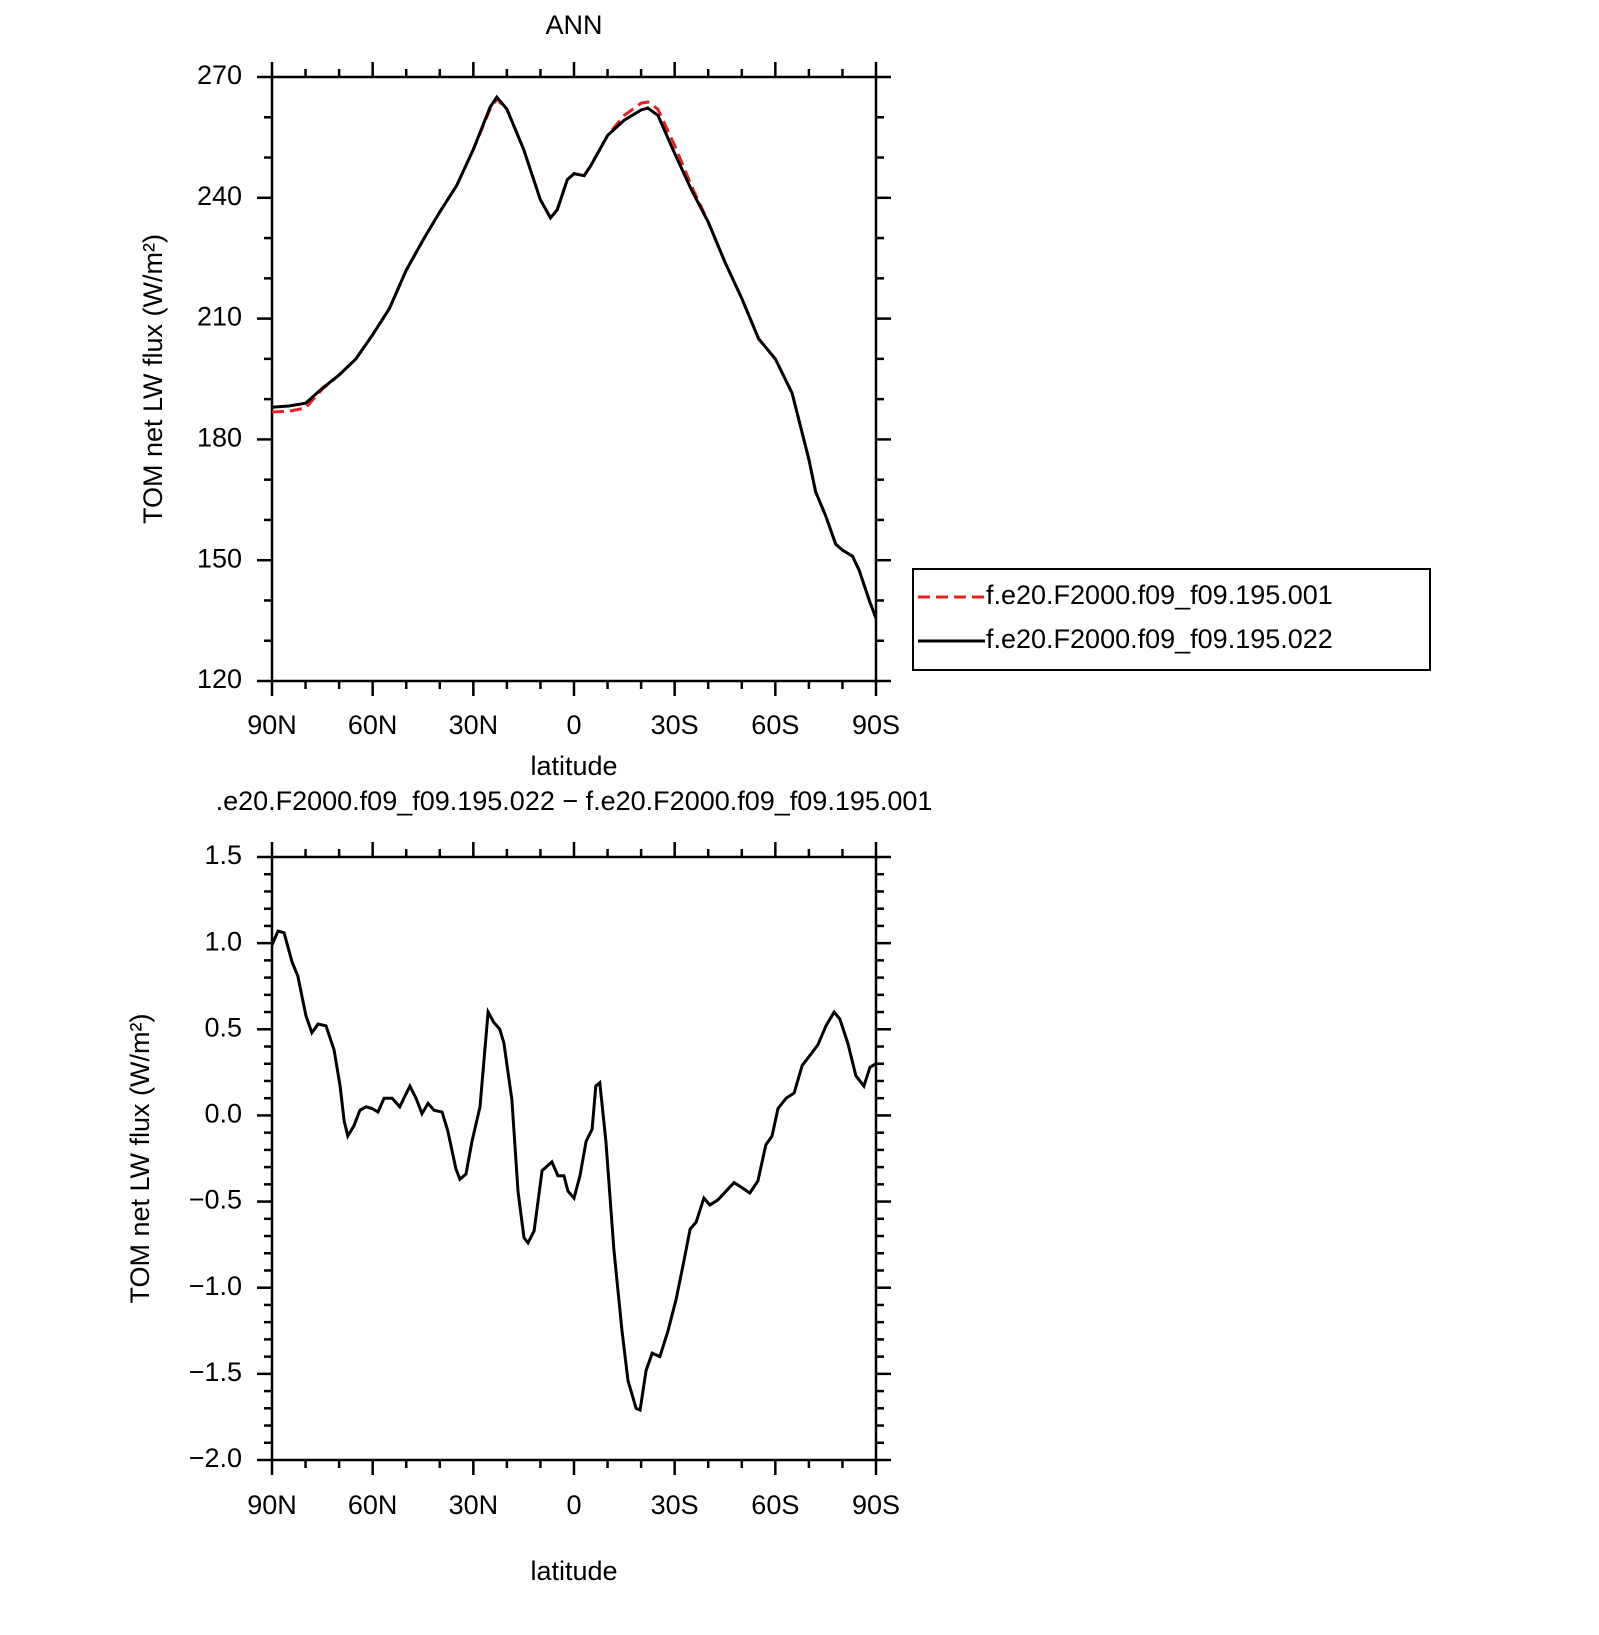  Describe the element at coordinates (219, 558) in the screenshot. I see `y-tick-label: 150` at that location.